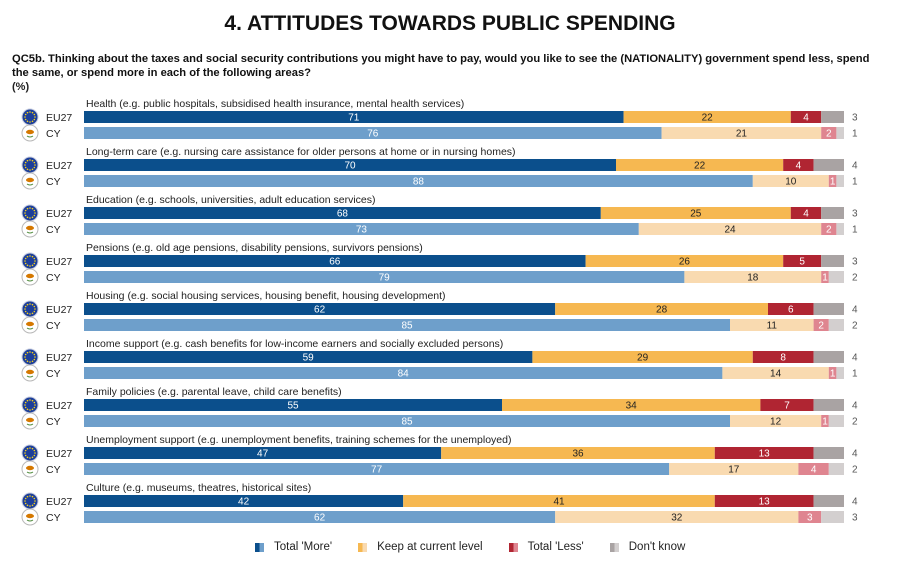 This screenshot has height=581, width=900. Describe the element at coordinates (685, 262) in the screenshot. I see `data-label-keep: 26` at that location.